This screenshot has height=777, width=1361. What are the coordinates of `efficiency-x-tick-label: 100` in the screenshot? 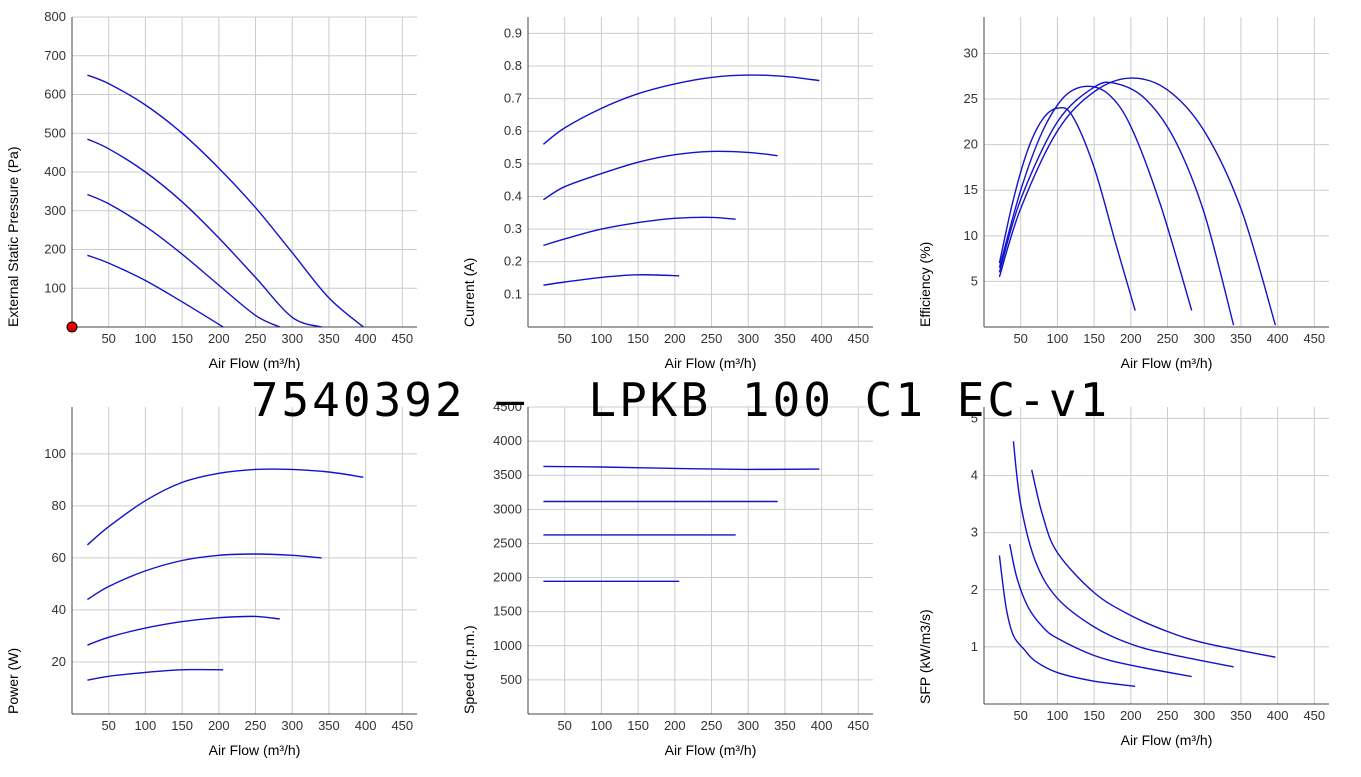 It's located at (1058, 338).